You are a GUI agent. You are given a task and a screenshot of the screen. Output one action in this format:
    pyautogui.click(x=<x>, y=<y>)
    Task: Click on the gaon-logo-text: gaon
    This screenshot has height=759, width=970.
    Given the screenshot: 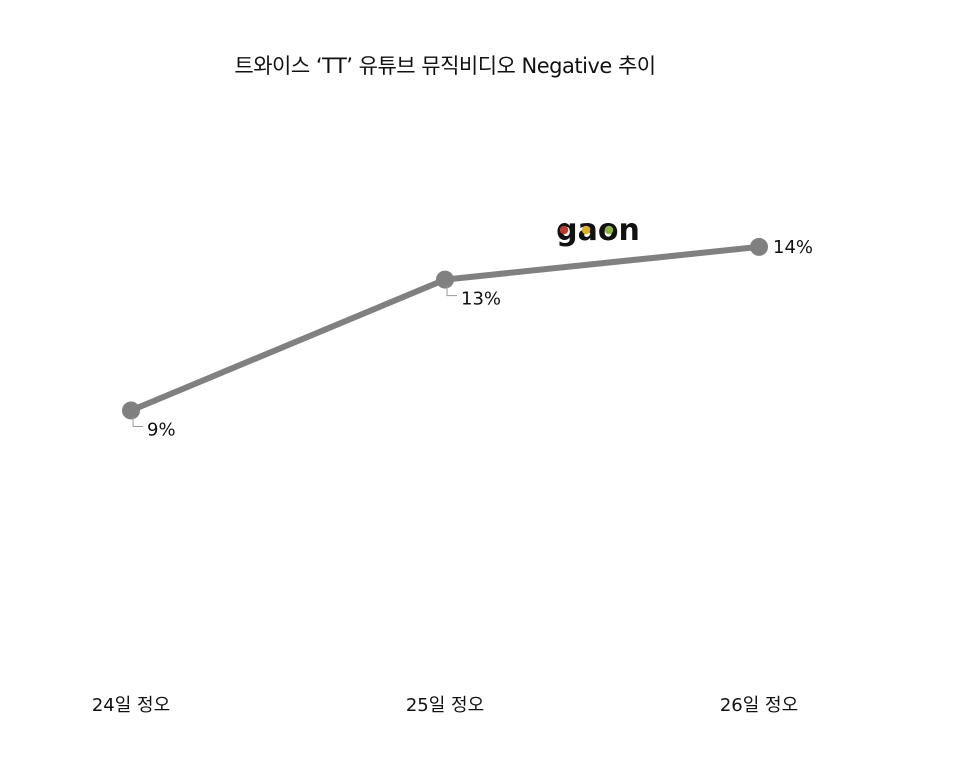 What is the action you would take?
    pyautogui.click(x=598, y=230)
    